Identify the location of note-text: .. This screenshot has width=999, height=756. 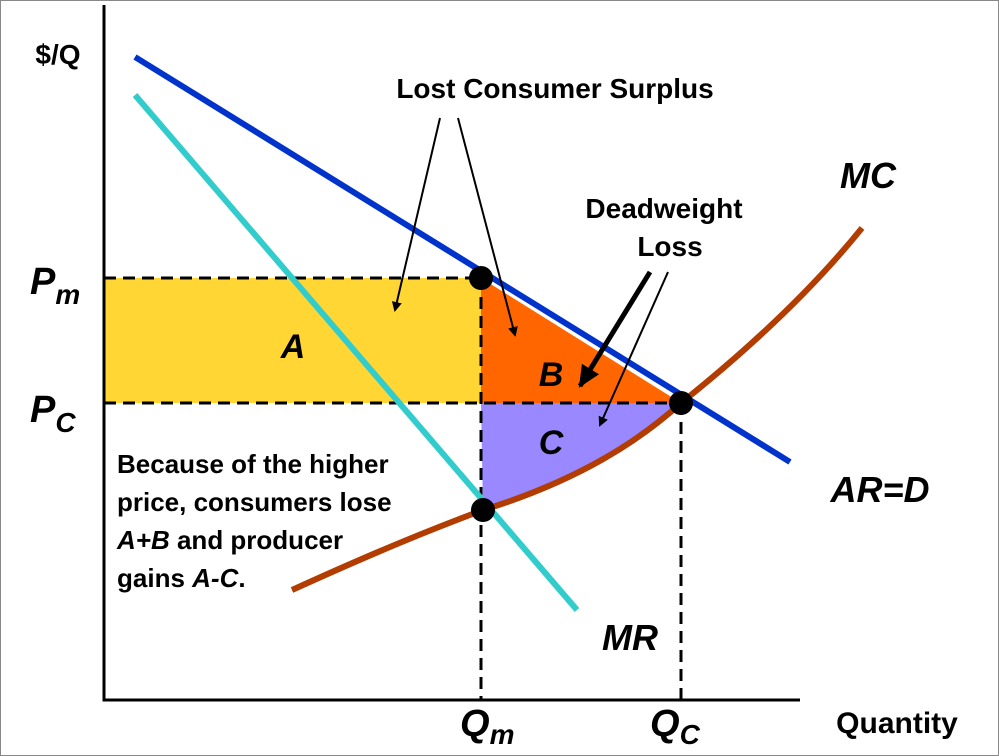
(241, 578).